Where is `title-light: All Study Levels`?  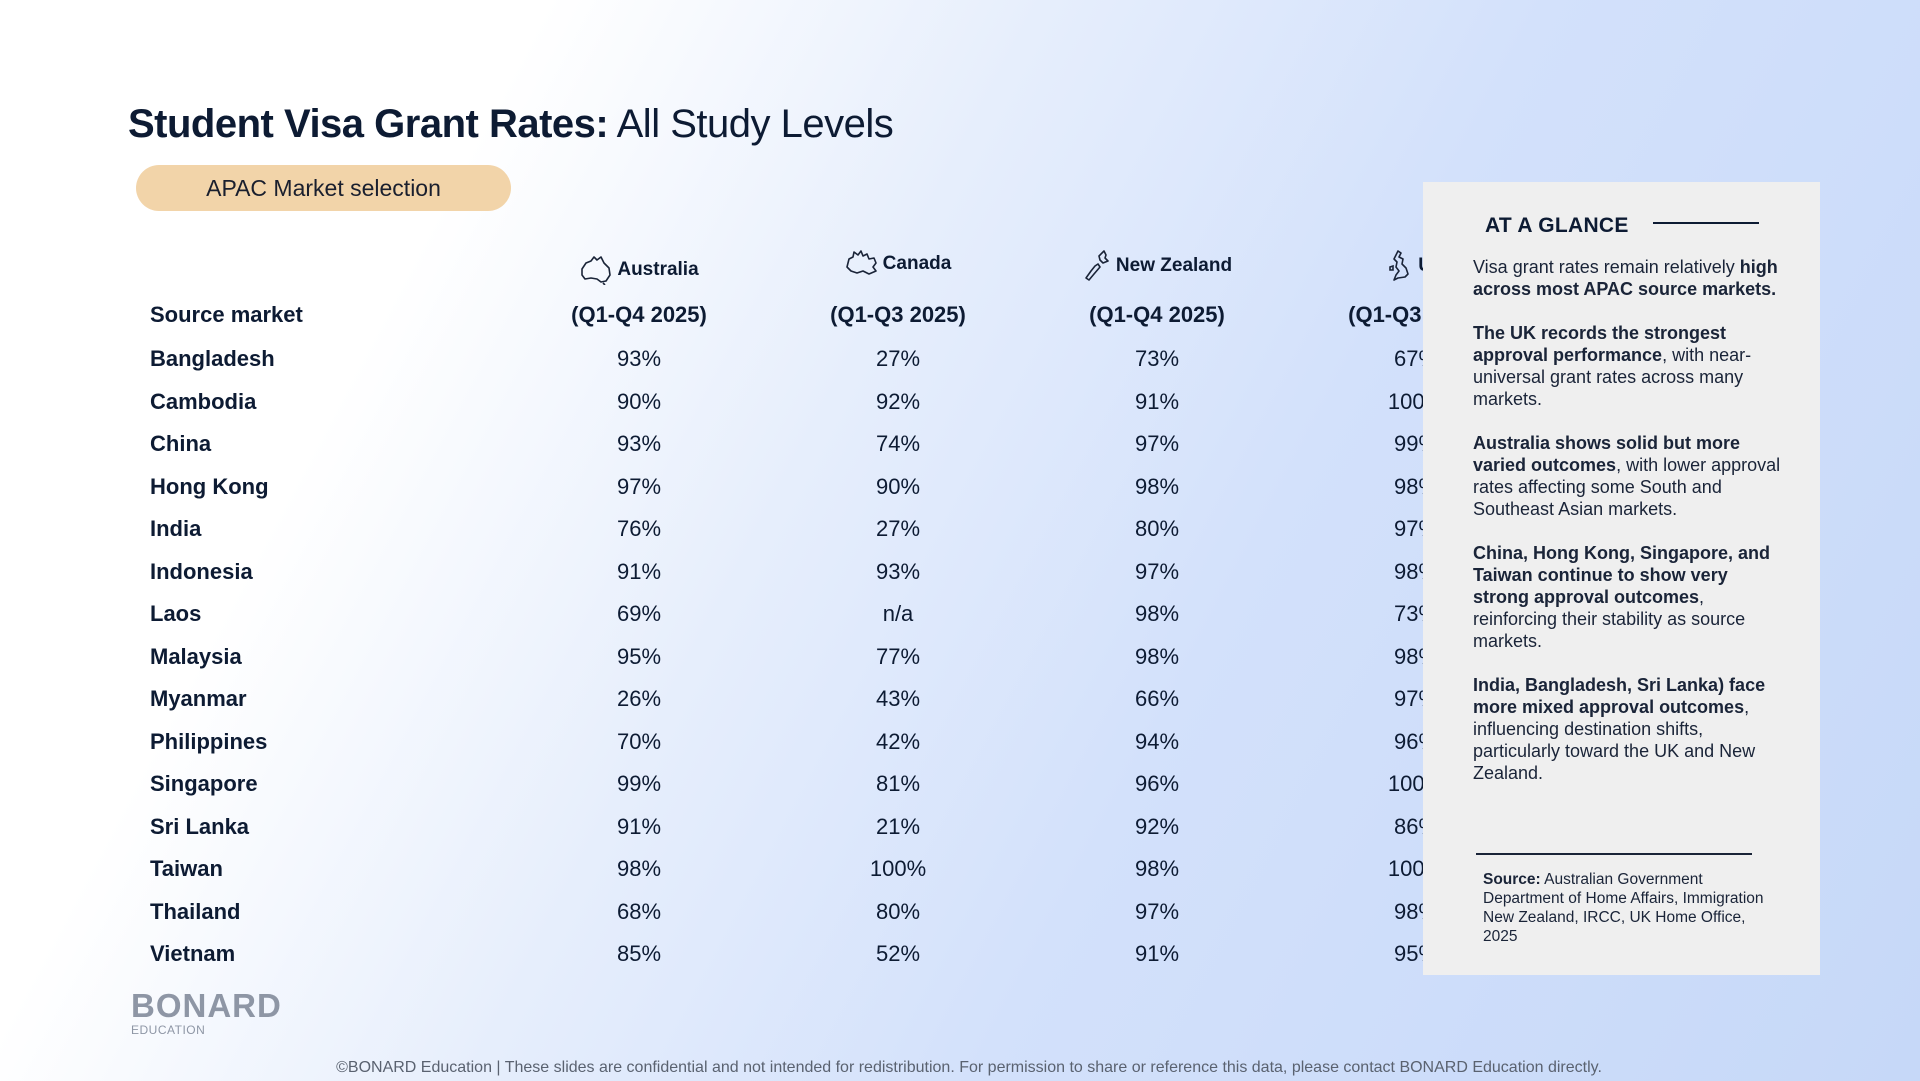
title-light: All Study Levels is located at coordinates (755, 124).